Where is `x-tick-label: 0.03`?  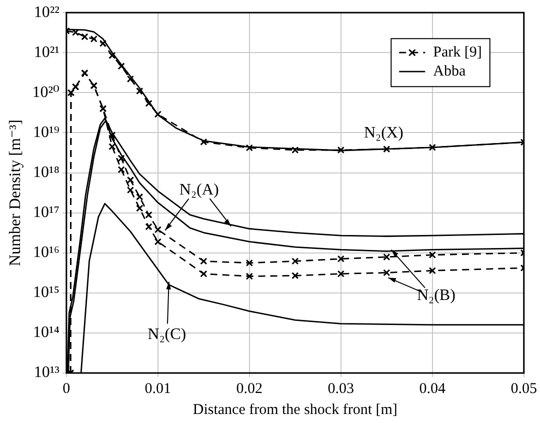
x-tick-label: 0.03 is located at coordinates (341, 388).